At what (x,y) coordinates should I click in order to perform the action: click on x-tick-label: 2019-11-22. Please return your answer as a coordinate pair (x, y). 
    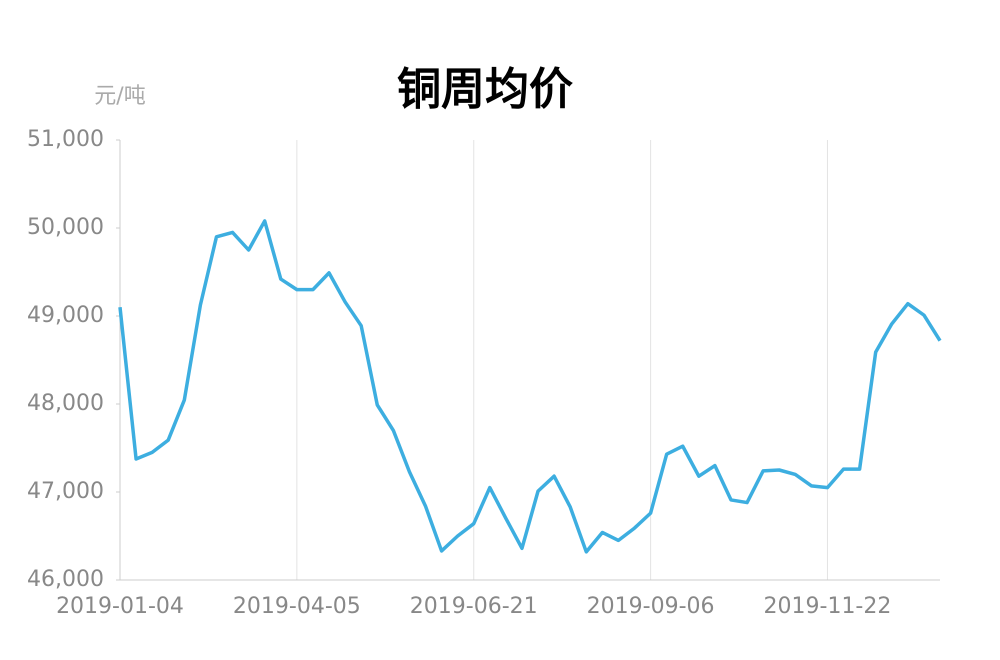
    Looking at the image, I should click on (828, 606).